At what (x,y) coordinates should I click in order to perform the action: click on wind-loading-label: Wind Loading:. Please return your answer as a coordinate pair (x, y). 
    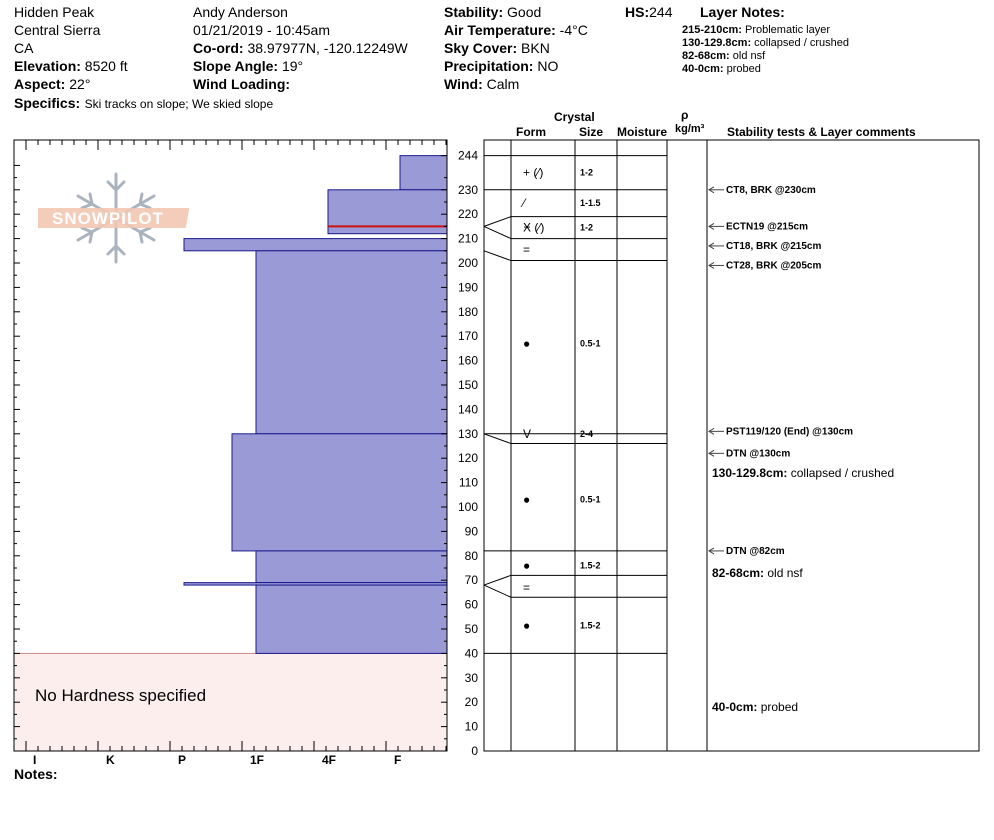
    Looking at the image, I should click on (242, 84).